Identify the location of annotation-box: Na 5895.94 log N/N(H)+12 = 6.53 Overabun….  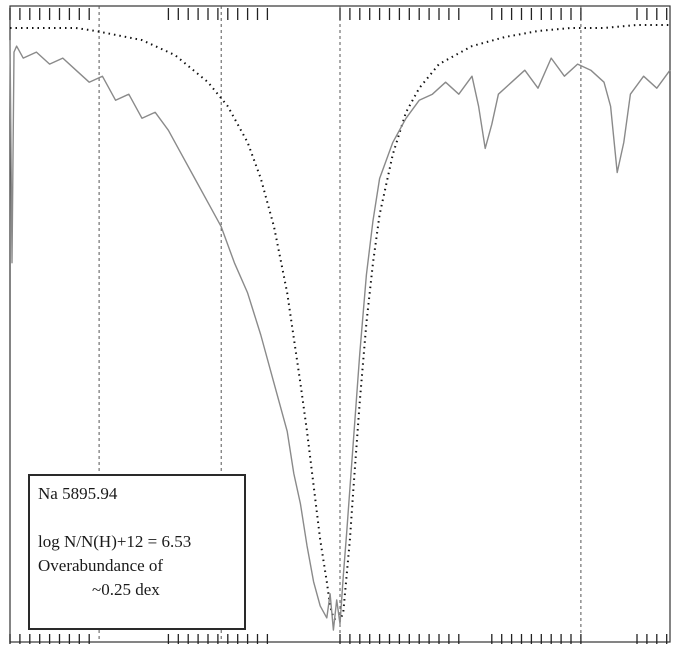
(137, 552).